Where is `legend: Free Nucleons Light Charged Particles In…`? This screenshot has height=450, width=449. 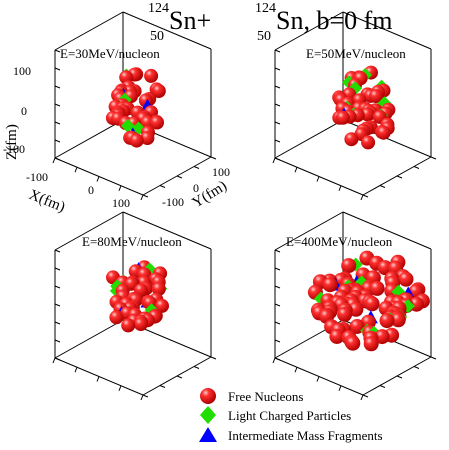 legend: Free Nucleons Light Charged Particles In… is located at coordinates (291, 415).